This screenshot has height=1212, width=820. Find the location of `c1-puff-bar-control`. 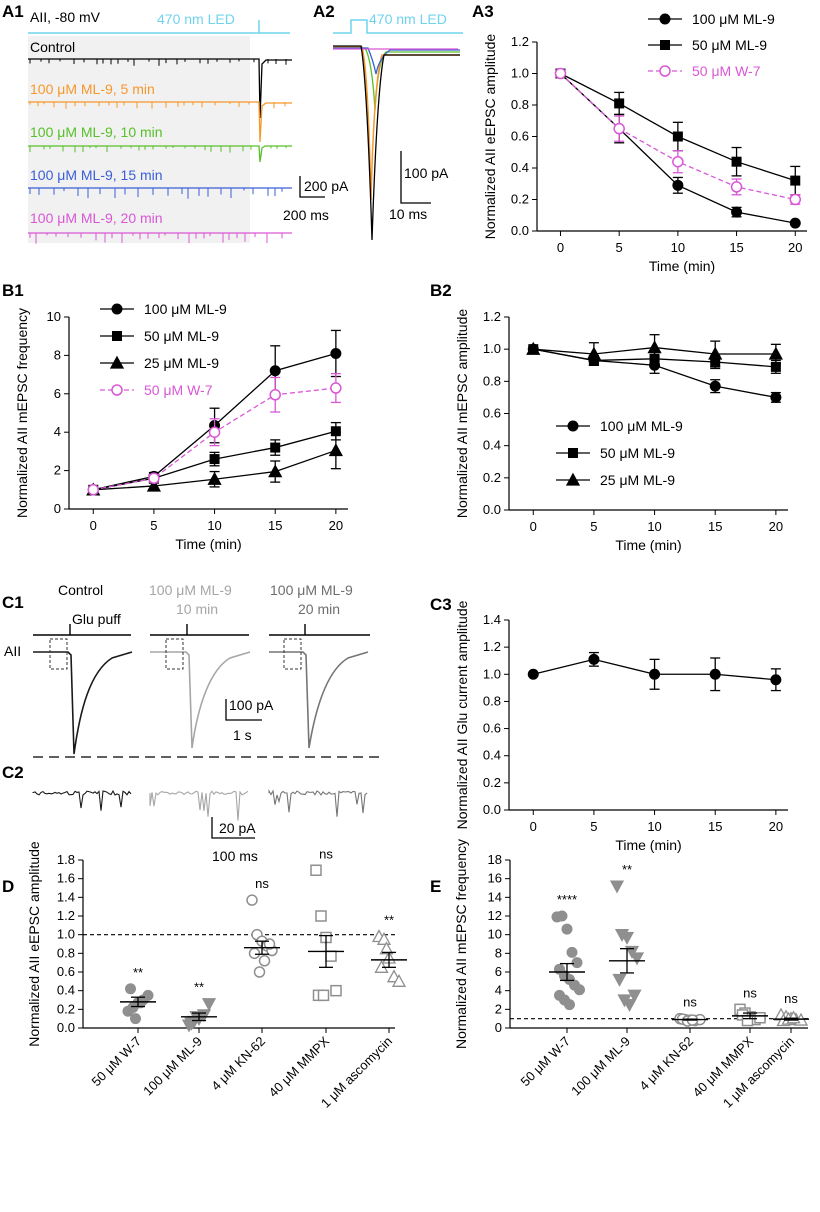

c1-puff-bar-control is located at coordinates (82, 630).